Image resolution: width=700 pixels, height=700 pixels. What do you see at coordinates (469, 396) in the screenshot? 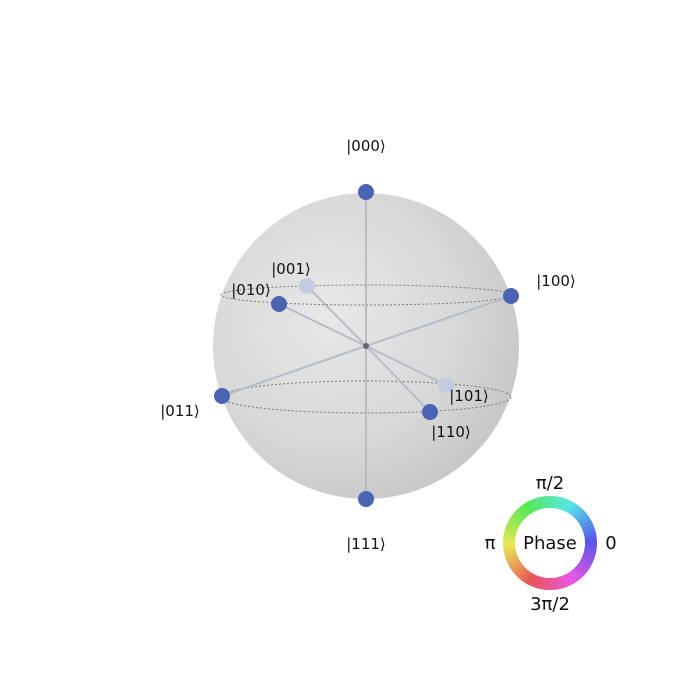
I see `state-label-101: |101⟩` at bounding box center [469, 396].